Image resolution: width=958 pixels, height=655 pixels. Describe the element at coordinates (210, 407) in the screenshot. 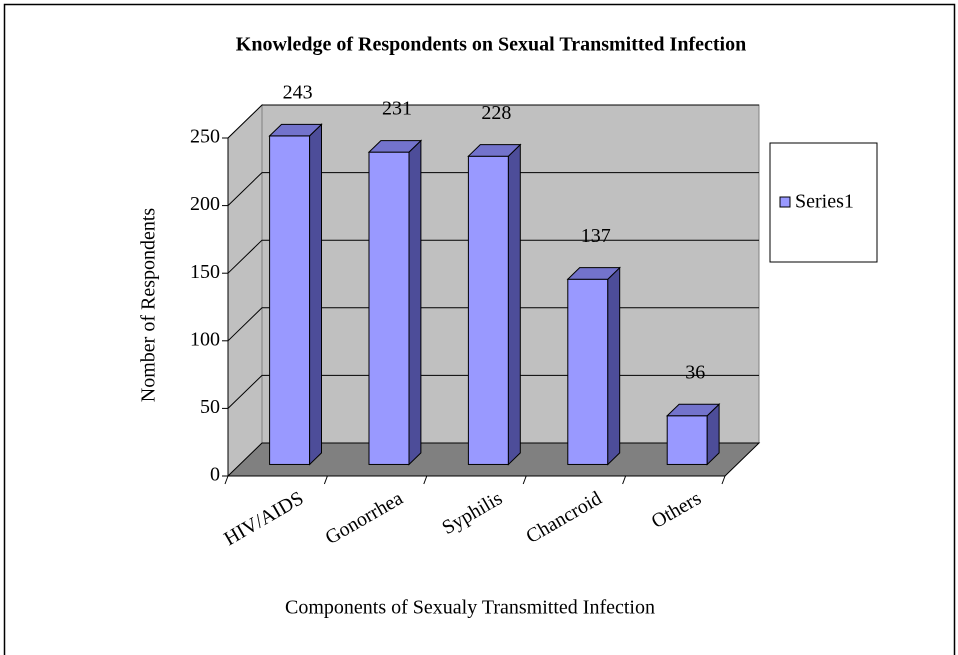

I see `y-tick-label: 50` at that location.